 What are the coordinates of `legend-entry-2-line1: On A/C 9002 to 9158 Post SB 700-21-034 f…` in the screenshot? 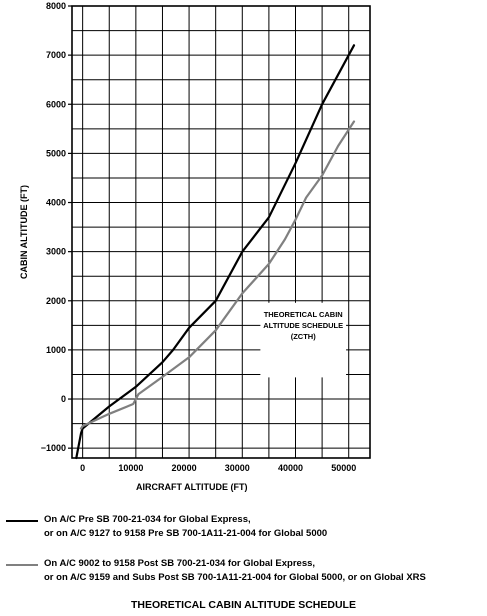 It's located at (180, 563).